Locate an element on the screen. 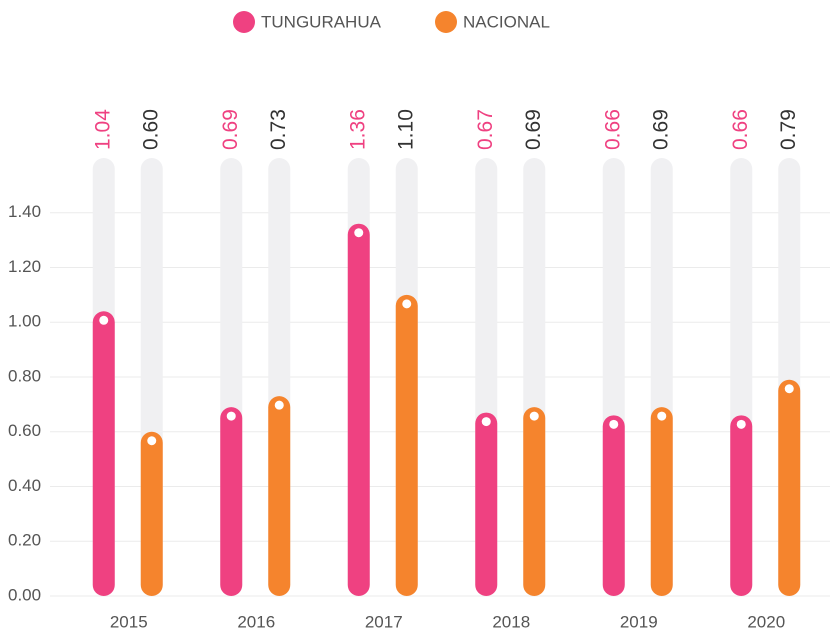  legend-label: NACIONAL is located at coordinates (506, 21).